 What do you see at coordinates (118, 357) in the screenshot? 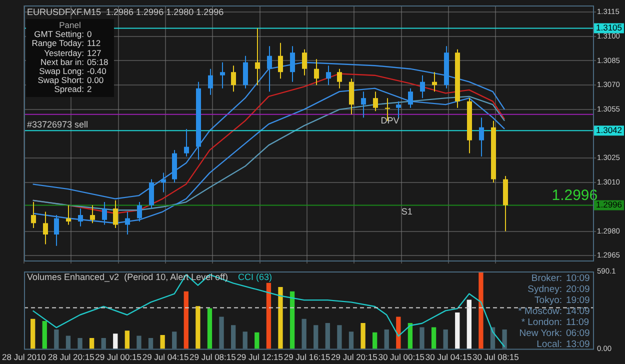
I see `x-tick-label: 29 Jul 00:15` at bounding box center [118, 357].